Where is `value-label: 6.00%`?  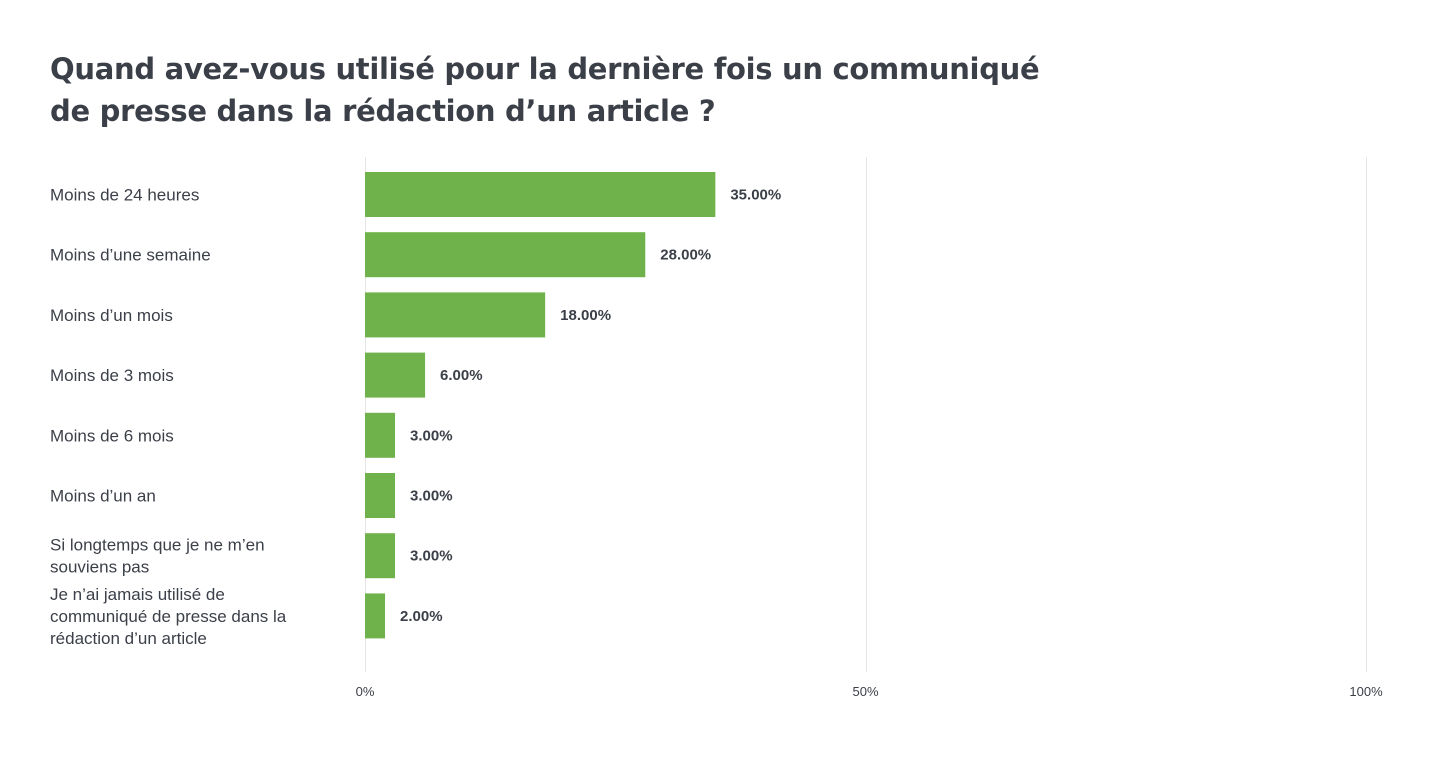
value-label: 6.00% is located at coordinates (461, 375).